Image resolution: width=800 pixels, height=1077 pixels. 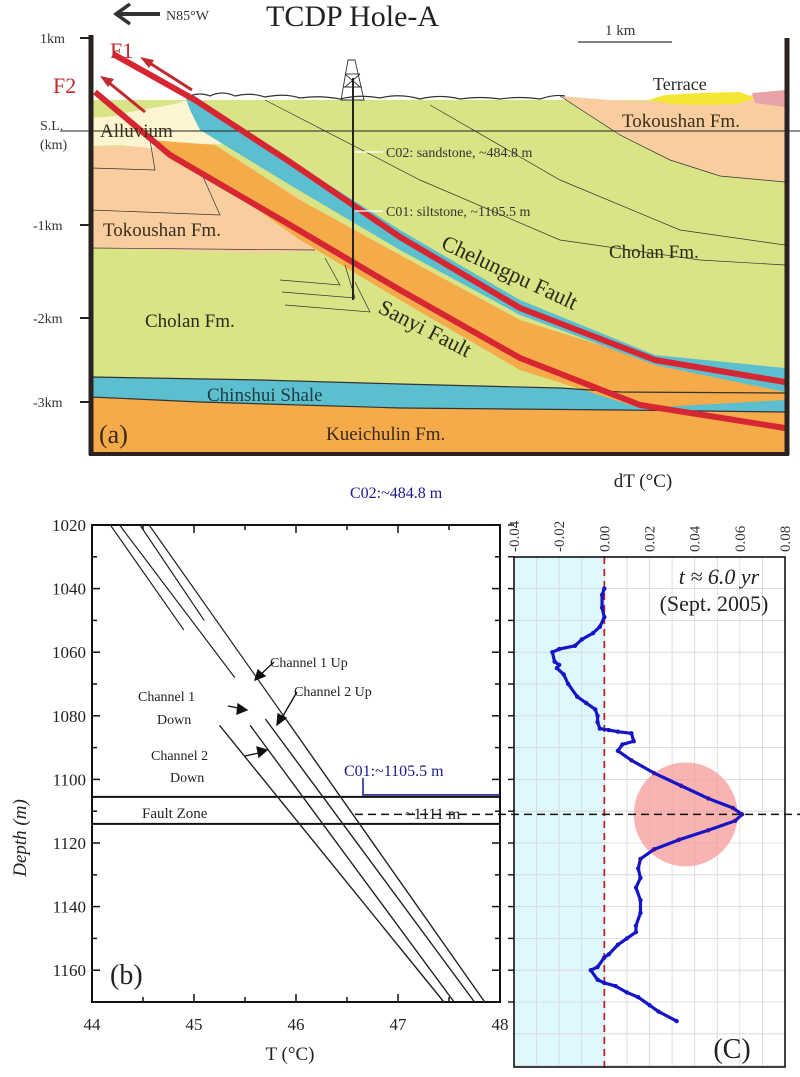 What do you see at coordinates (238, 709) in the screenshot?
I see `channel-1-down-arrow-icon` at bounding box center [238, 709].